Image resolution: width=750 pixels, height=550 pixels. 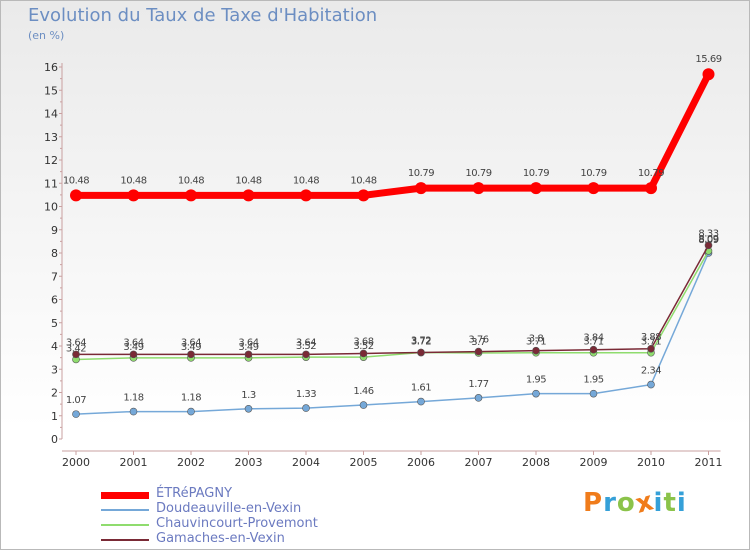 I want to click on y-tick-label: 4, so click(x=54, y=346).